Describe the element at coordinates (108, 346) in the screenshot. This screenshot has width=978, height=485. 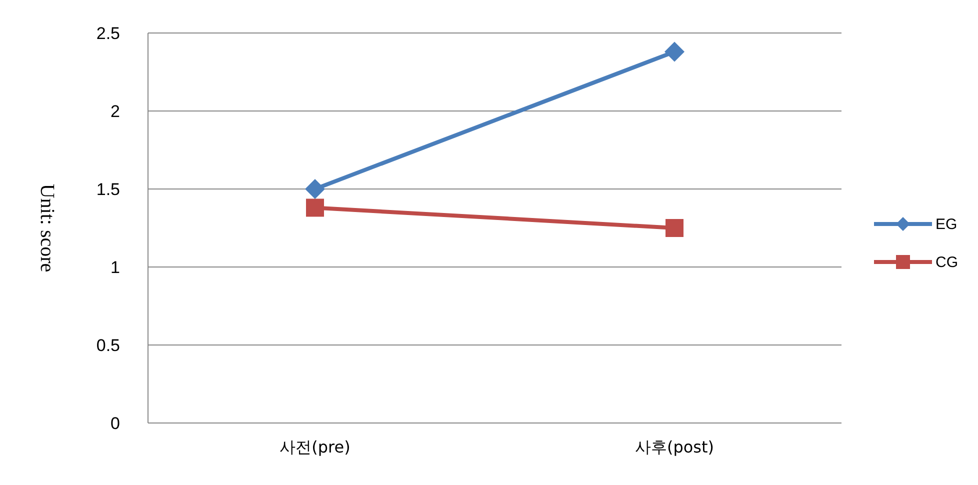
I see `y-tick-label: 0.5` at that location.